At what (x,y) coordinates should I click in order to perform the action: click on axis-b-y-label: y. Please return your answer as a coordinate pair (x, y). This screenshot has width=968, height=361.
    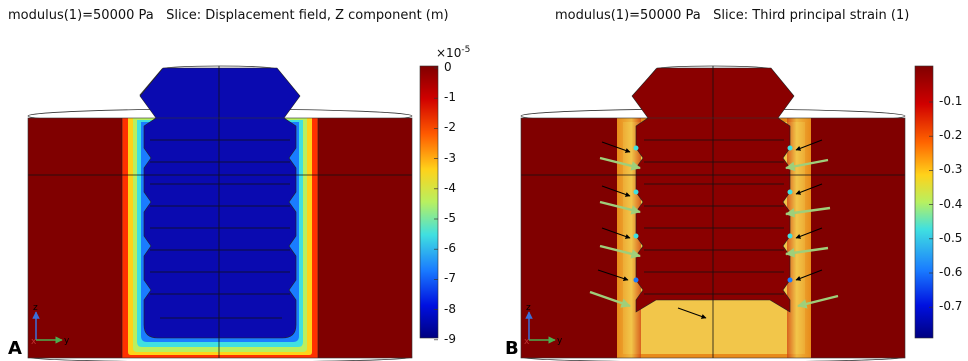
    Looking at the image, I should click on (560, 341).